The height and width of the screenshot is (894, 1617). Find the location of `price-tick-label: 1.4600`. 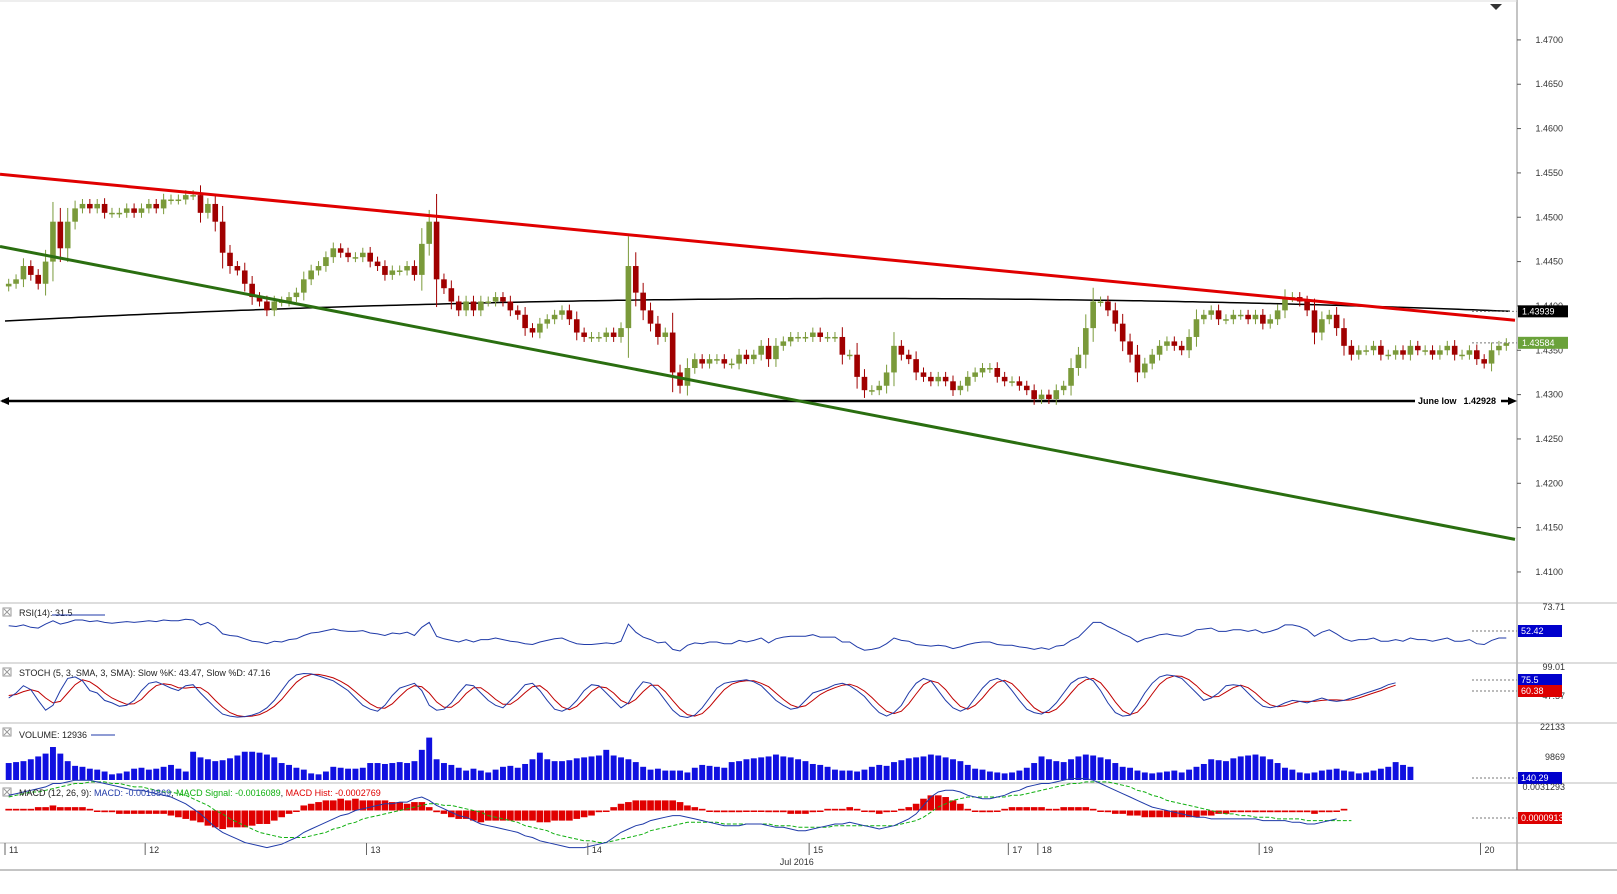

price-tick-label: 1.4600 is located at coordinates (1549, 129).